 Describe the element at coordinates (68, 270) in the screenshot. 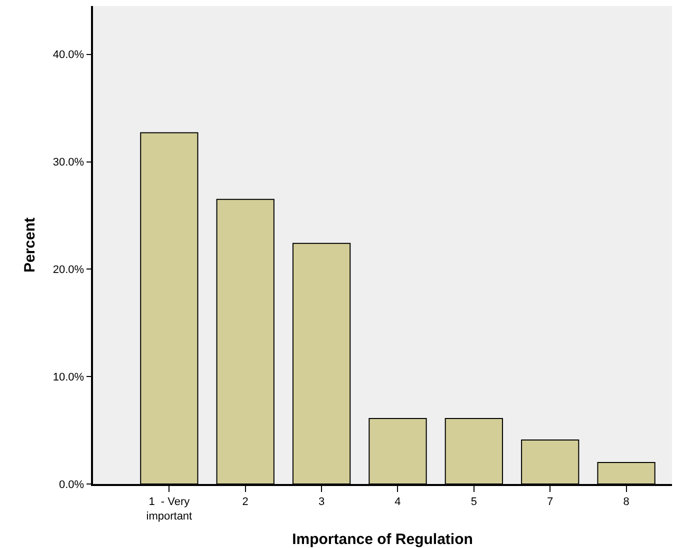

I see `y-tick-label: 20.0%` at that location.